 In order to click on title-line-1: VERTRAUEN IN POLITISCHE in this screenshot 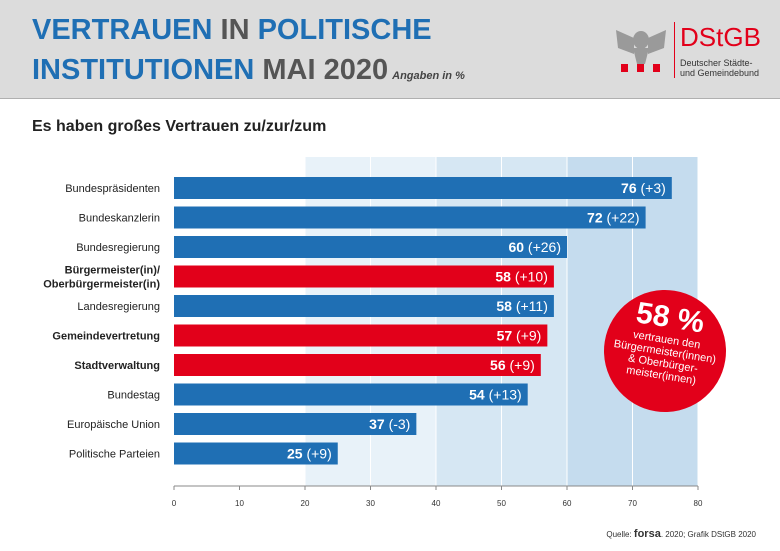, I will do `click(232, 30)`.